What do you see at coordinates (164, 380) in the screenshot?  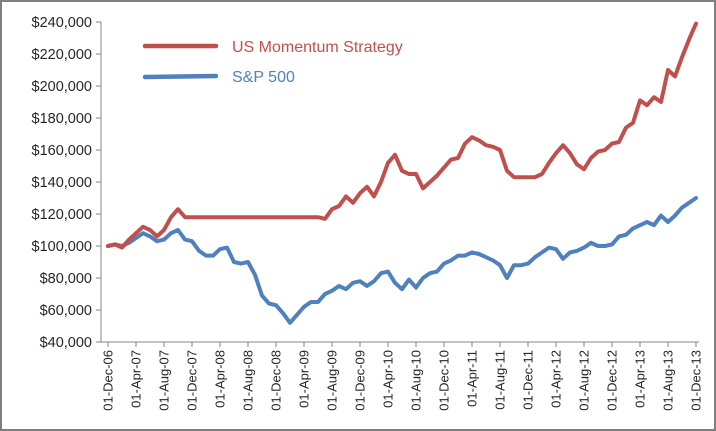 I see `x-tick-label: 01-Aug-07` at bounding box center [164, 380].